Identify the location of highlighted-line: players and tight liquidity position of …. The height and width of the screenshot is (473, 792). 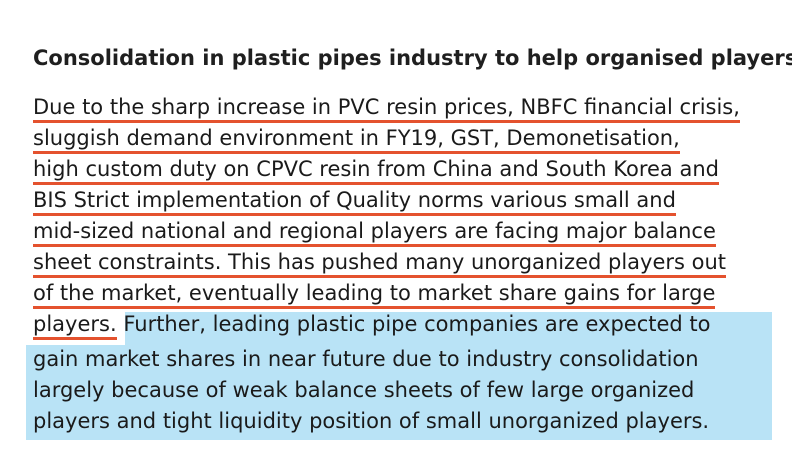
(371, 421).